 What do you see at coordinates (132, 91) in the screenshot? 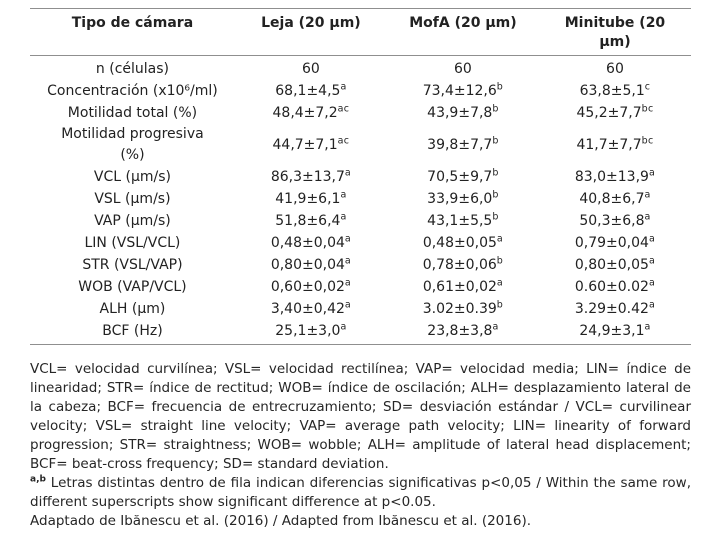
I see `row-label: Concentración (x10⁶/ml)` at bounding box center [132, 91].